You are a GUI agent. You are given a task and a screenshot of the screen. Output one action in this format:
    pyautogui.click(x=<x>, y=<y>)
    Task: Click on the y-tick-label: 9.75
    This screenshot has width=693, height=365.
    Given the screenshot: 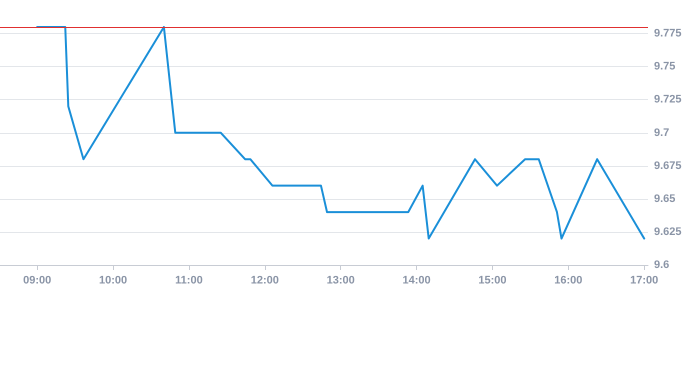 What is the action you would take?
    pyautogui.click(x=665, y=66)
    